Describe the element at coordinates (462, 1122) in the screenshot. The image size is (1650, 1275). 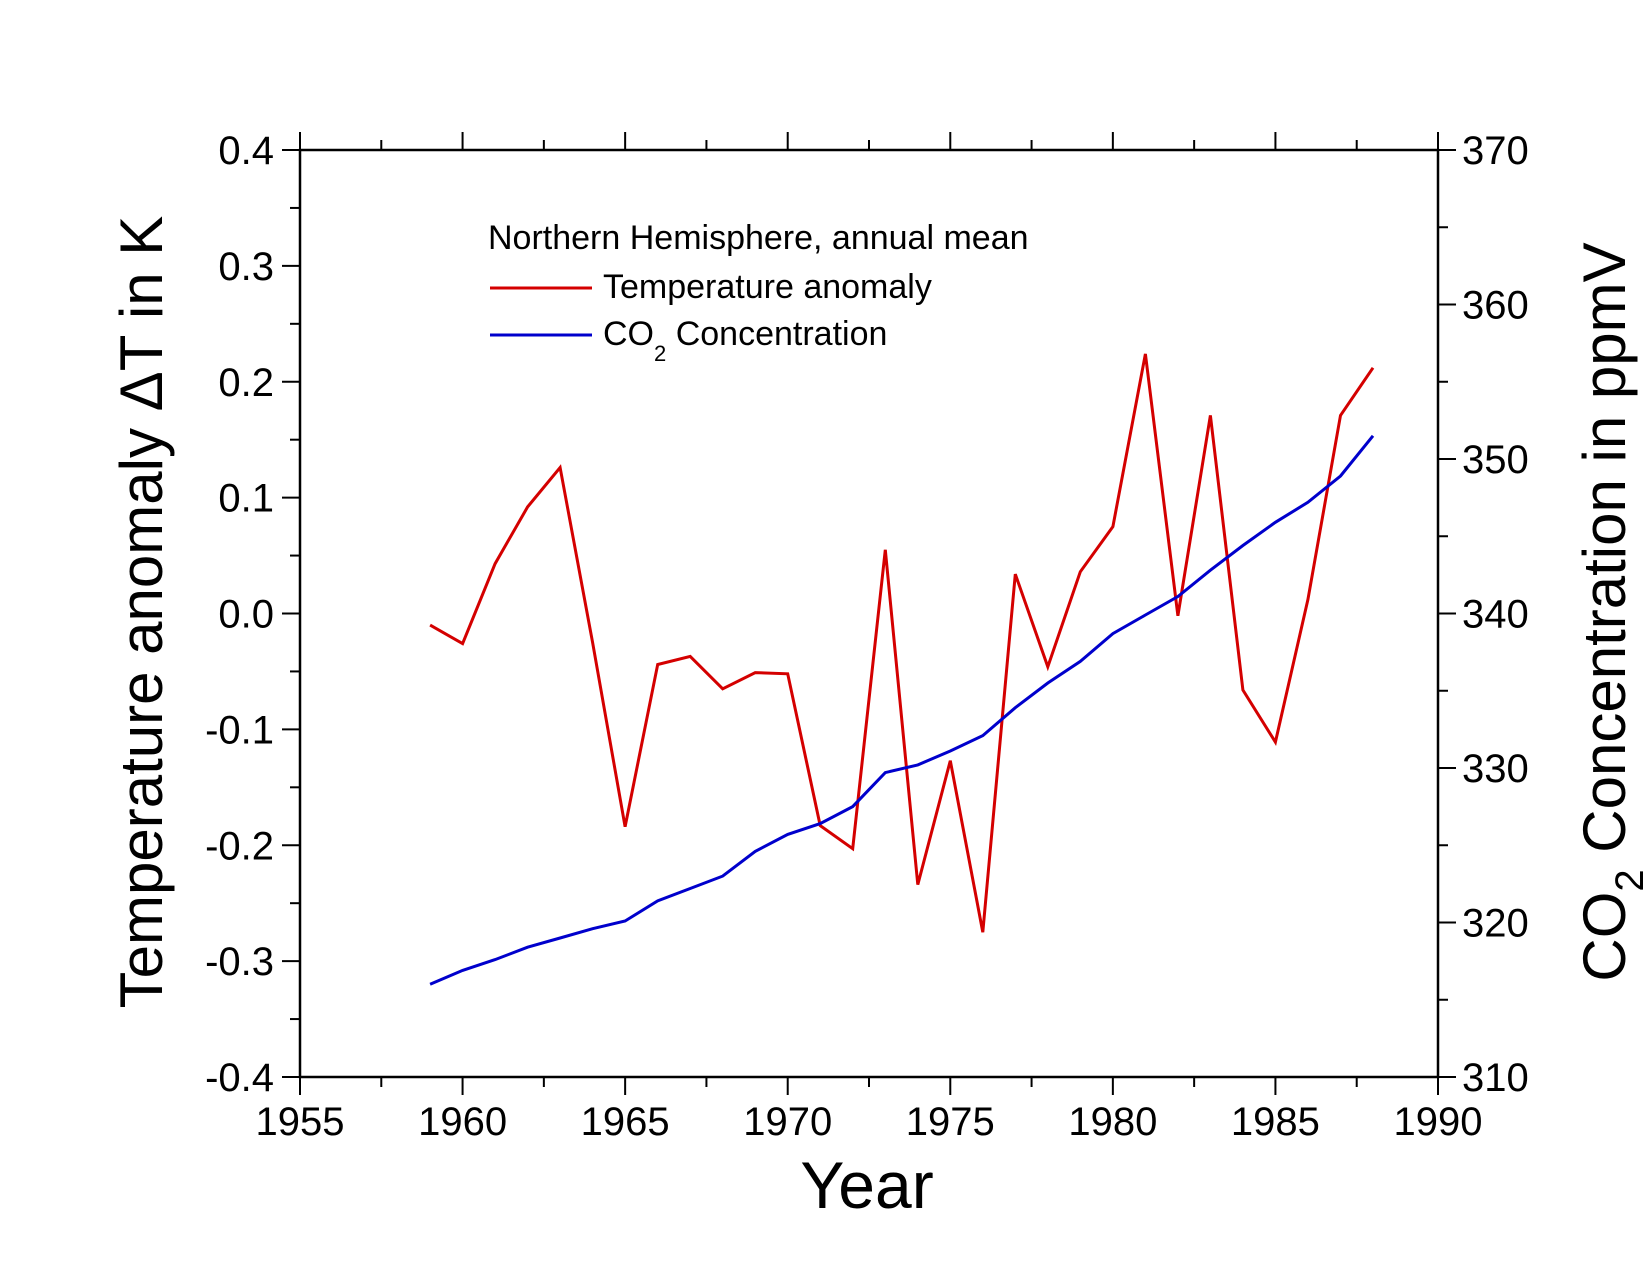
I see `x-tick-label: 1960` at that location.